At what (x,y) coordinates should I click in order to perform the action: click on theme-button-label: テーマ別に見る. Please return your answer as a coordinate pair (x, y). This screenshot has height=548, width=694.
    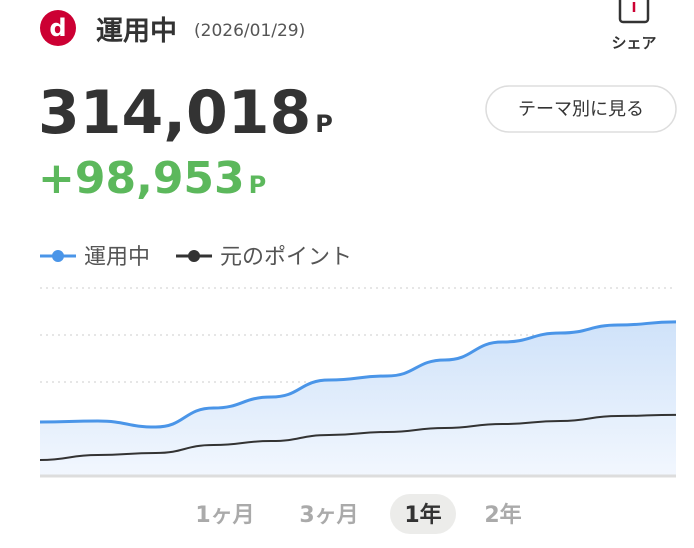
    Looking at the image, I should click on (581, 109).